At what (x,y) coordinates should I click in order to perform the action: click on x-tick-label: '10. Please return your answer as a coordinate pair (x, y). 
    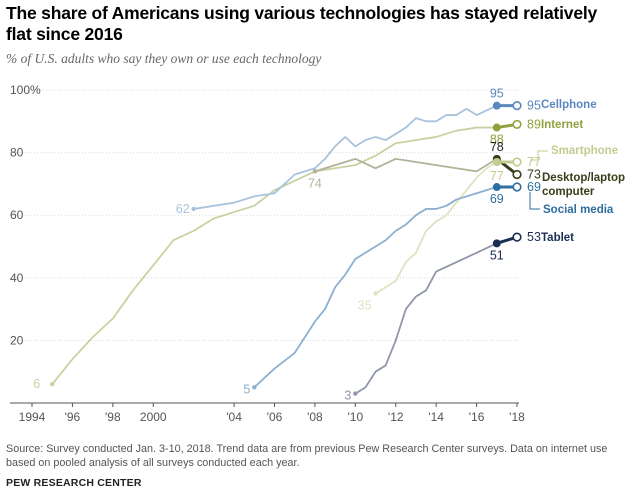
    Looking at the image, I should click on (356, 417).